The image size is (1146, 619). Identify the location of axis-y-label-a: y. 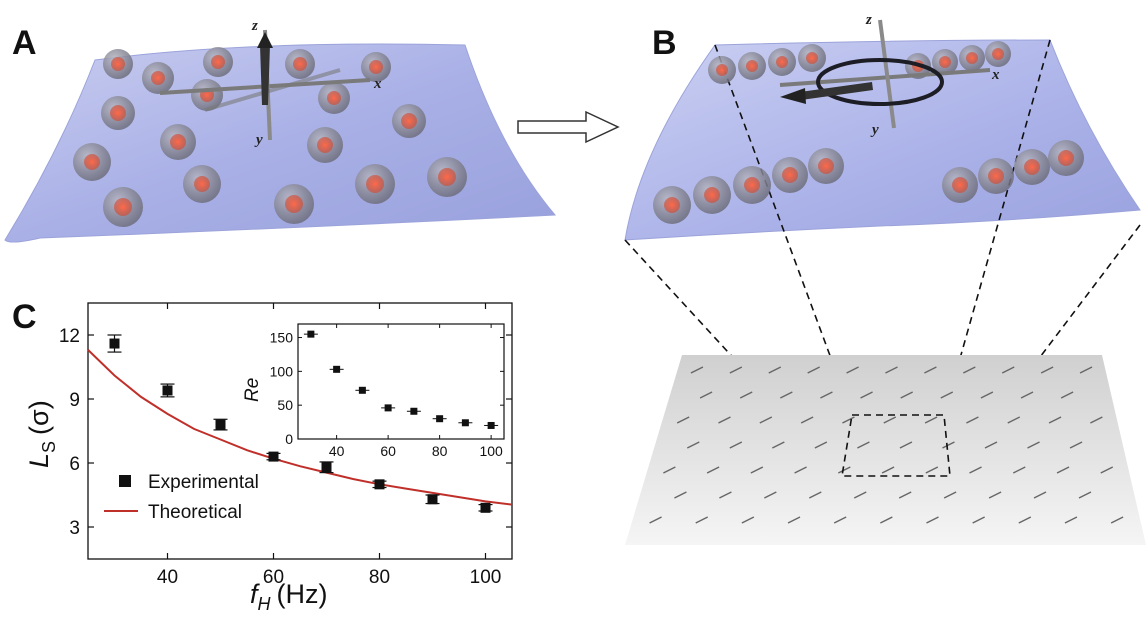
(258, 140).